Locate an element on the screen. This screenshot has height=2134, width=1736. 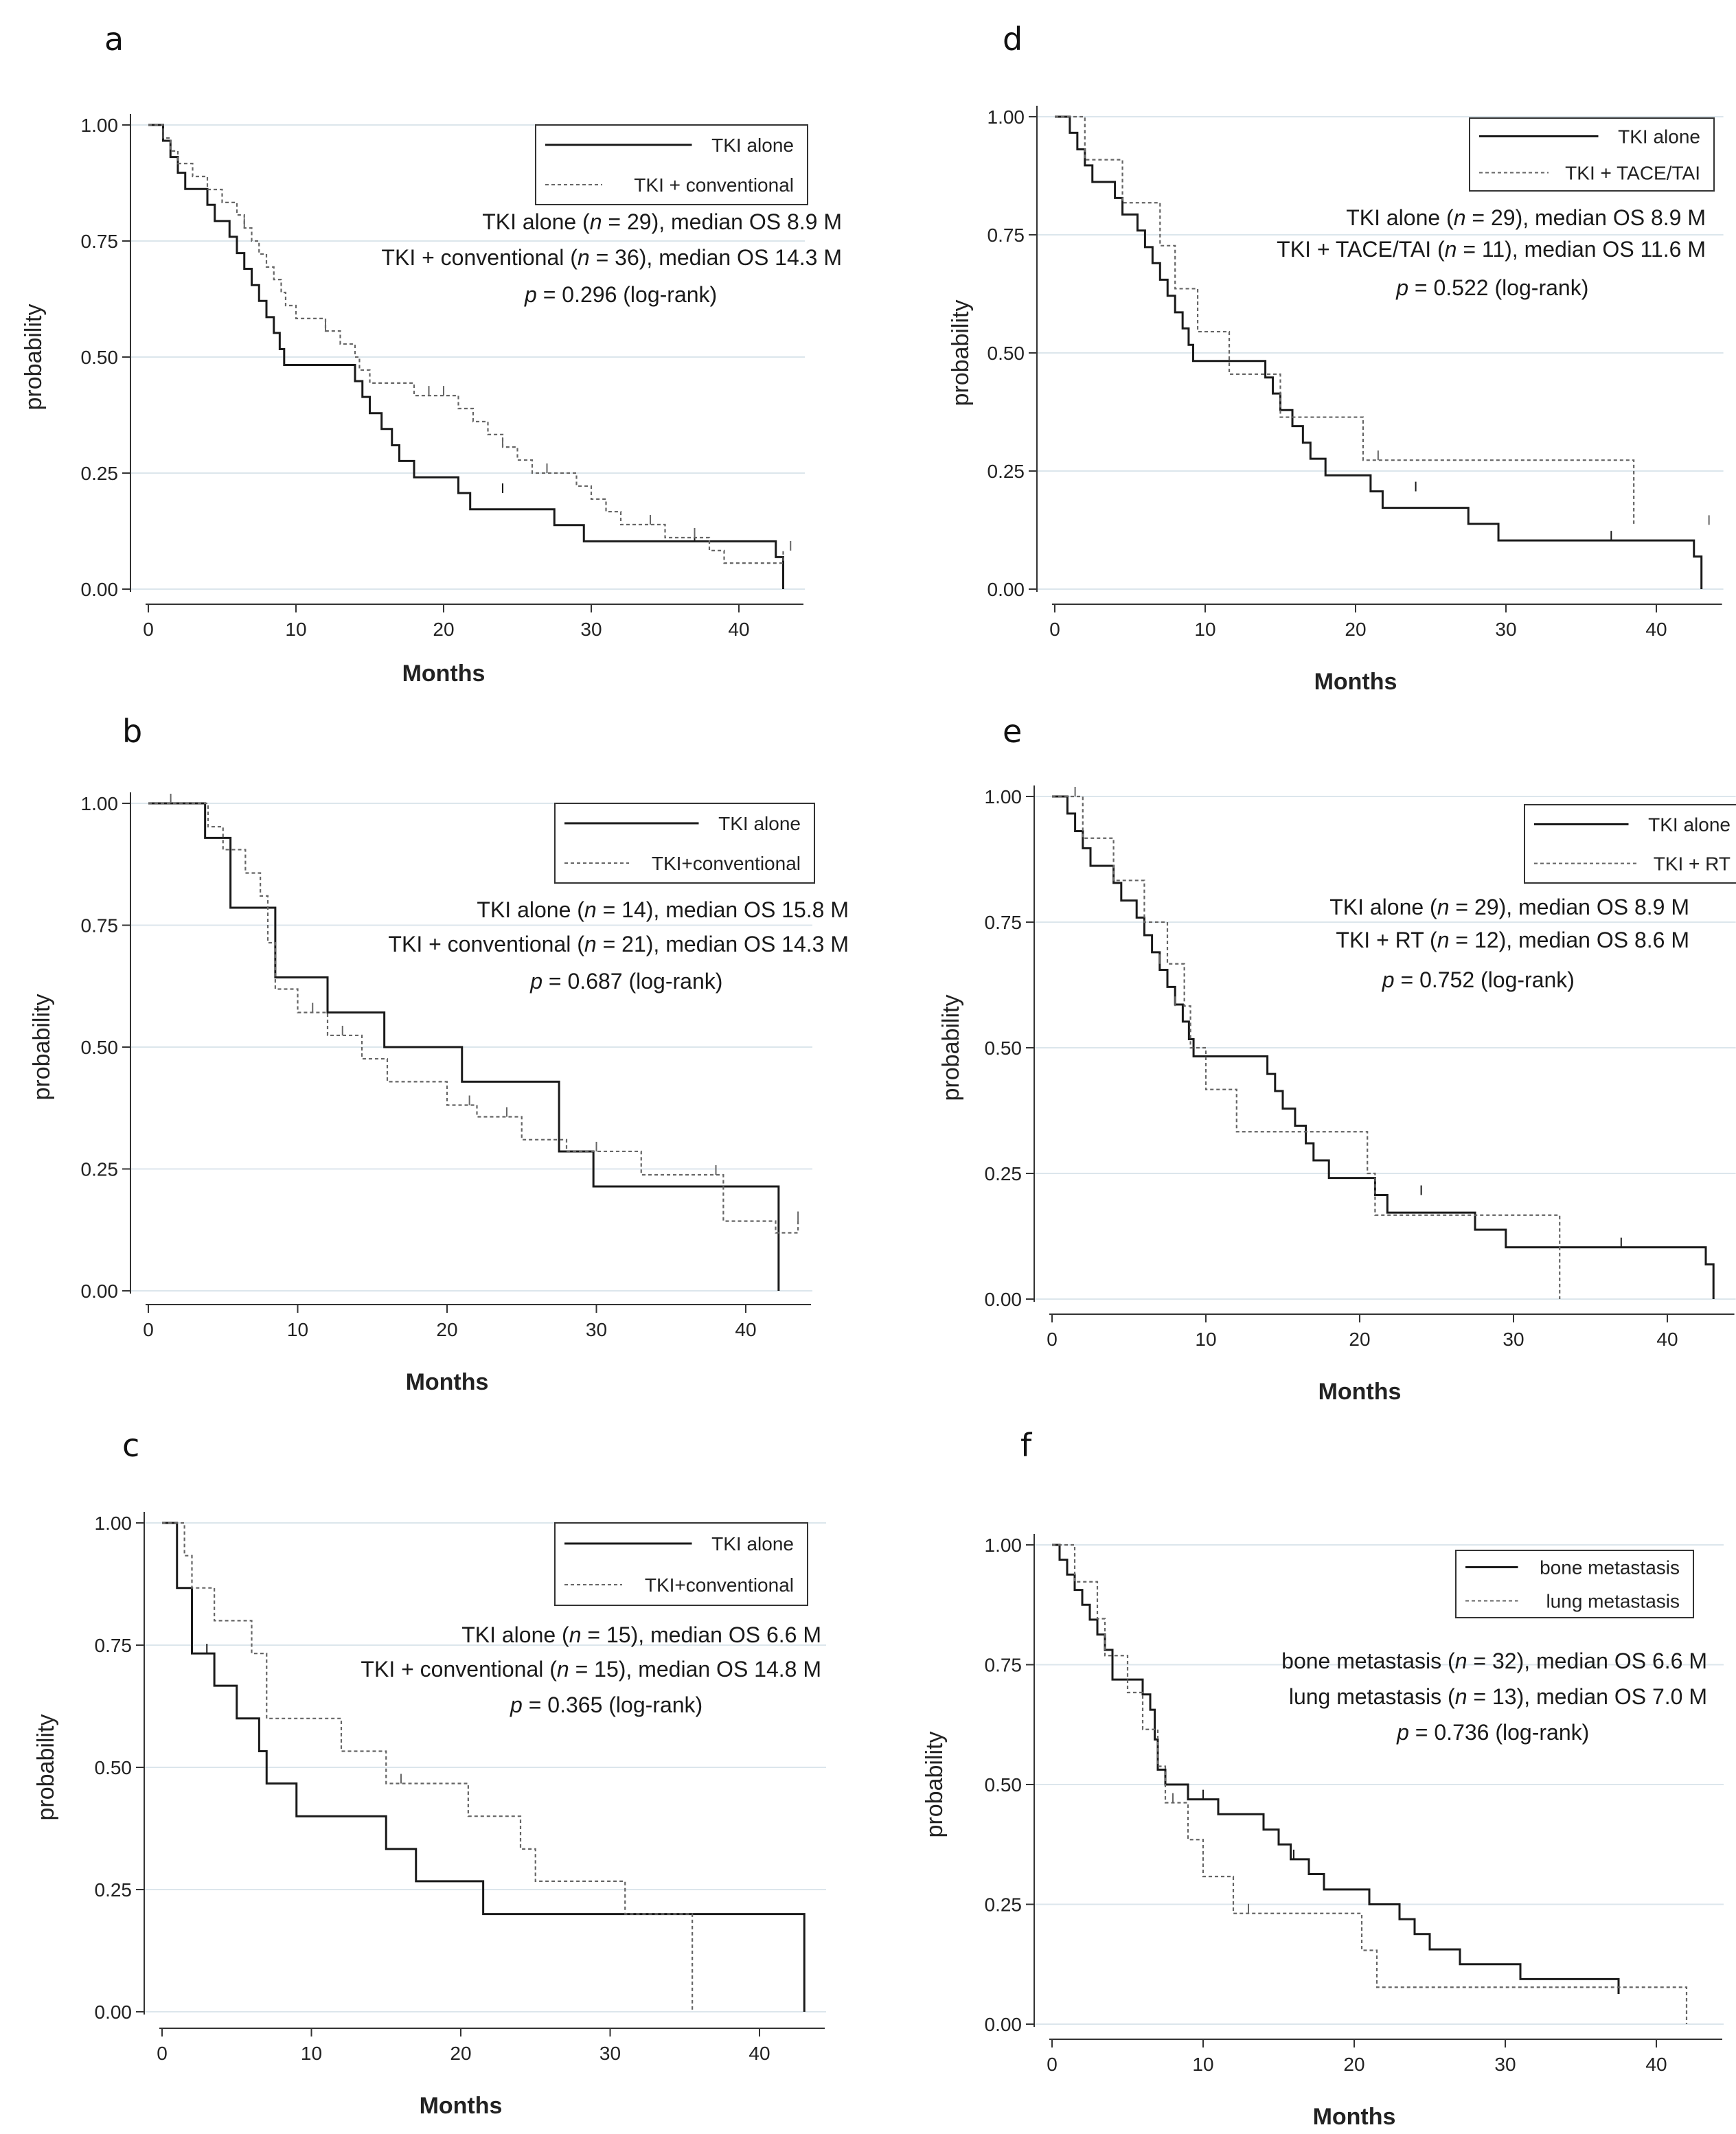
series-d-solid is located at coordinates (1379, 352).